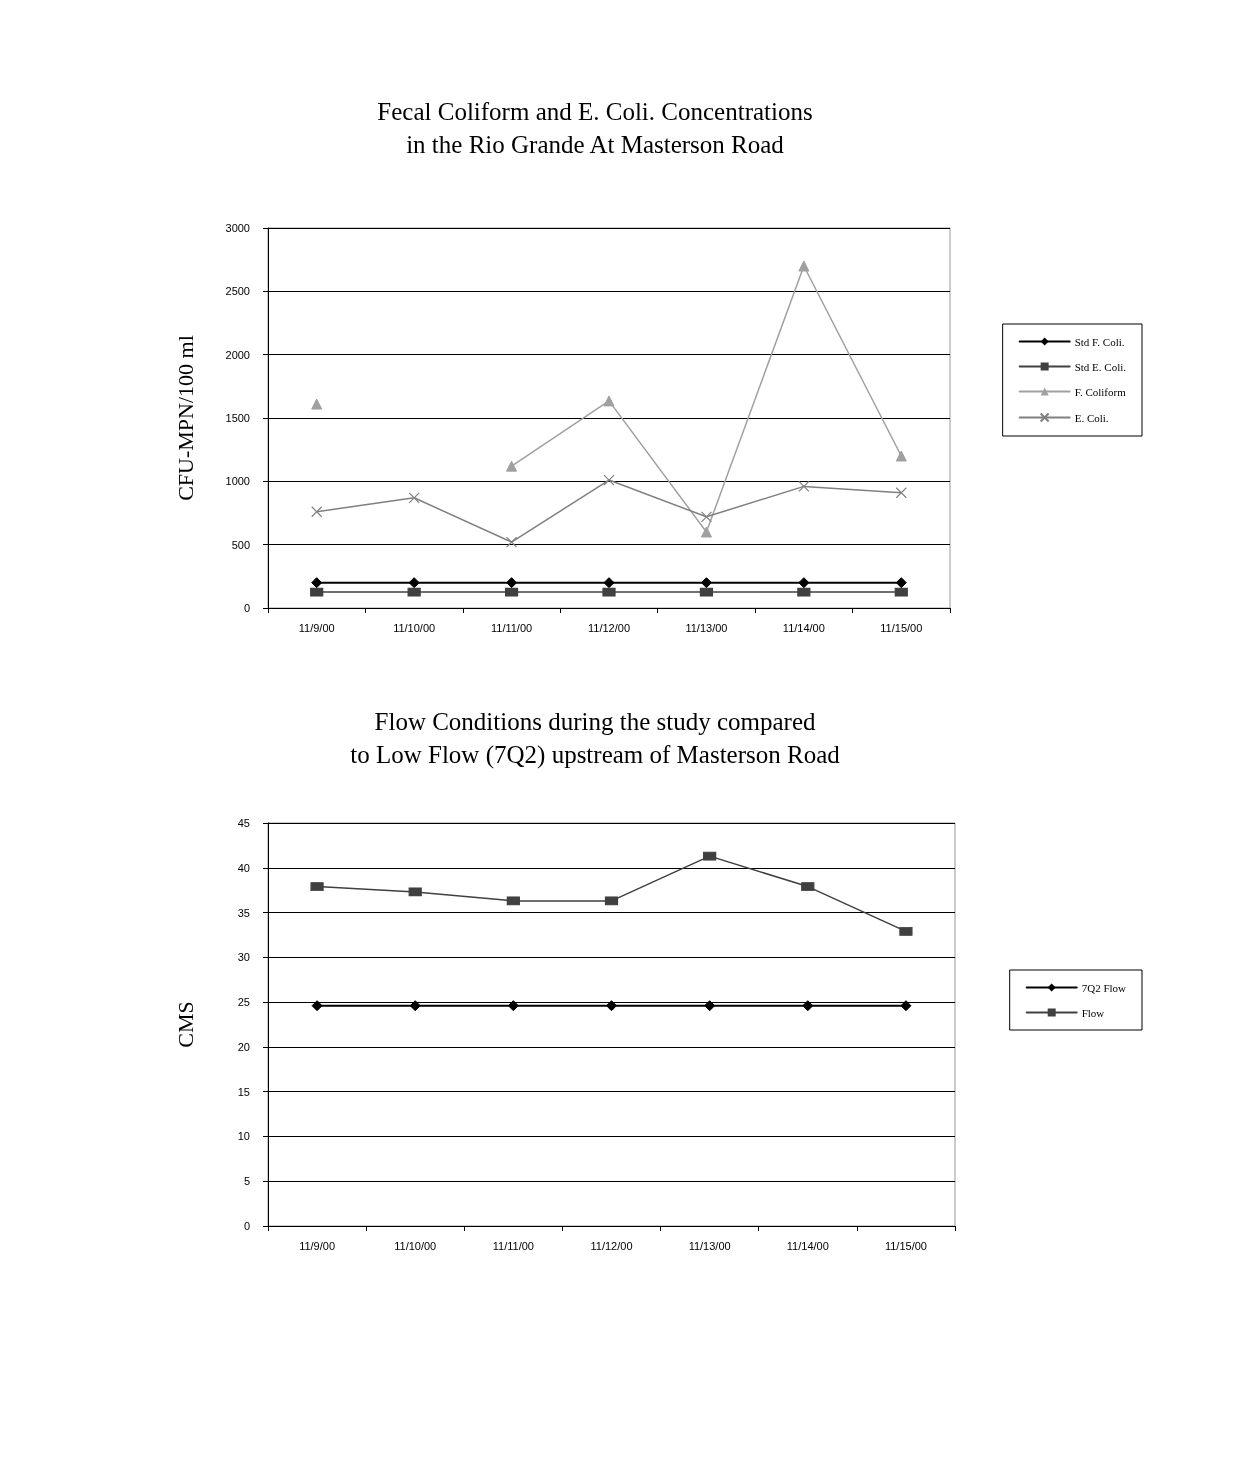 This screenshot has height=1480, width=1252. What do you see at coordinates (246, 1181) in the screenshot?
I see `y-tick-label: 5` at bounding box center [246, 1181].